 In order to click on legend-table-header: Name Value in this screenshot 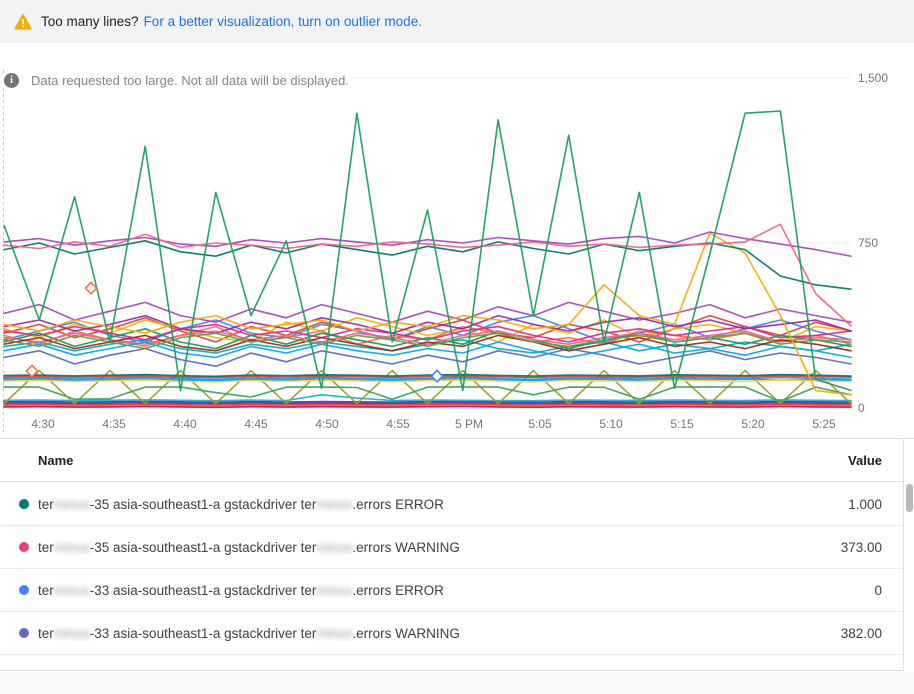, I will do `click(457, 460)`.